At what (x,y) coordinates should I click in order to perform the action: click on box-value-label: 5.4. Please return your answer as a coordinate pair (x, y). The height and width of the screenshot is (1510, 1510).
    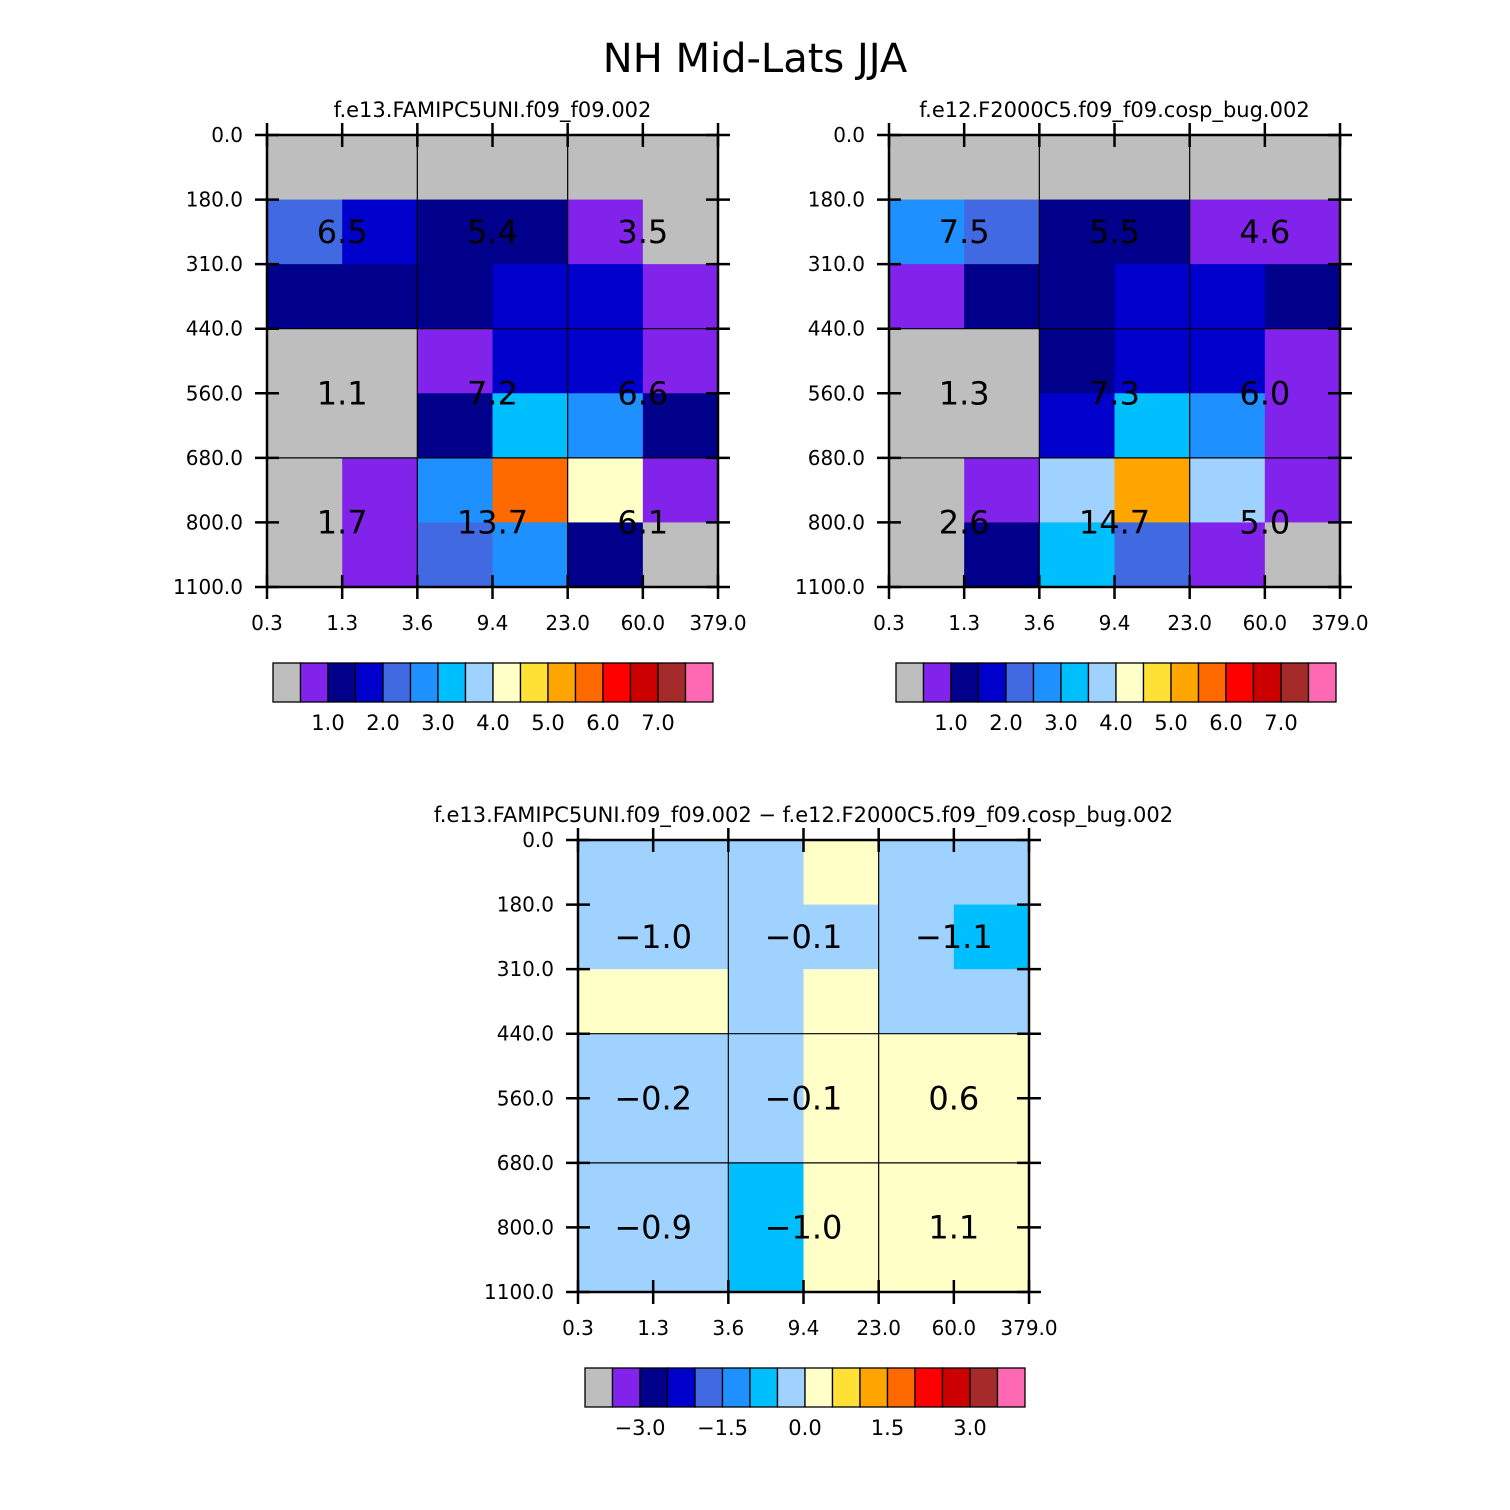
    Looking at the image, I should click on (492, 232).